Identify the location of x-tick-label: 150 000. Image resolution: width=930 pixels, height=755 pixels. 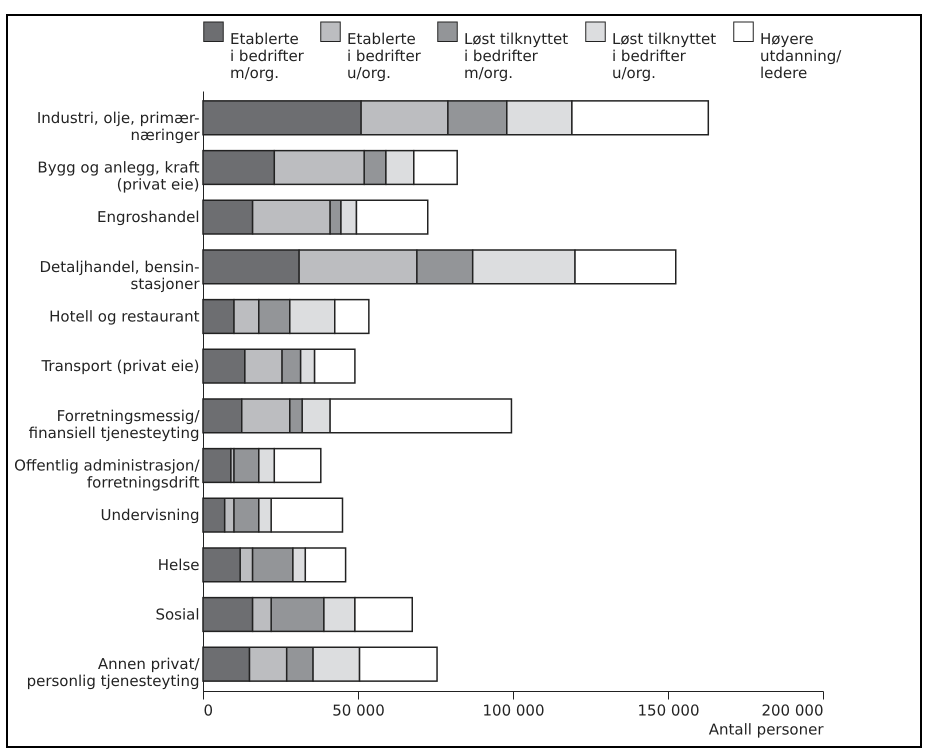
(668, 711).